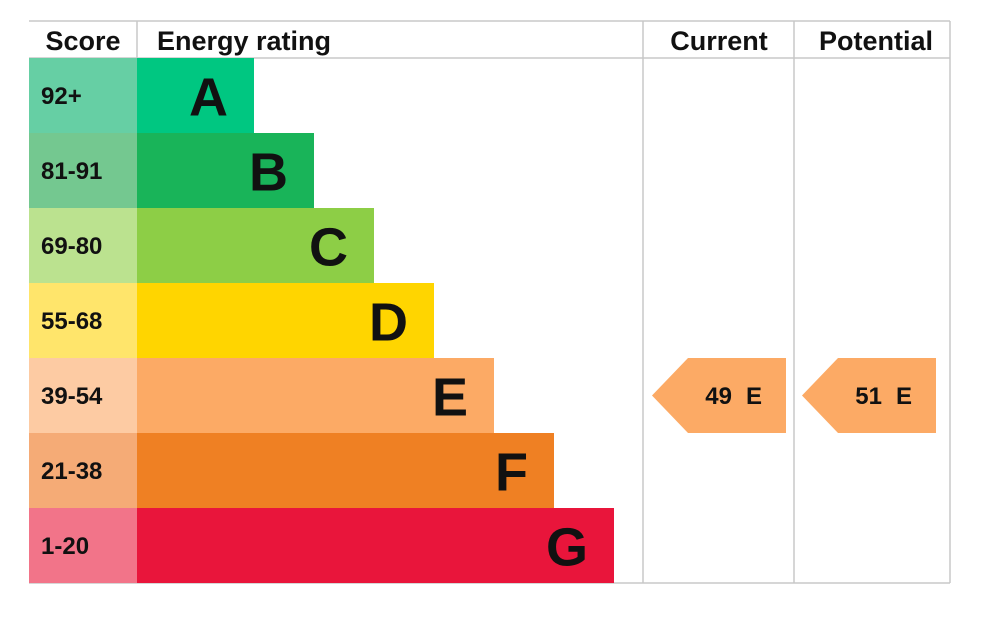  Describe the element at coordinates (388, 323) in the screenshot. I see `rating-letter: D` at that location.